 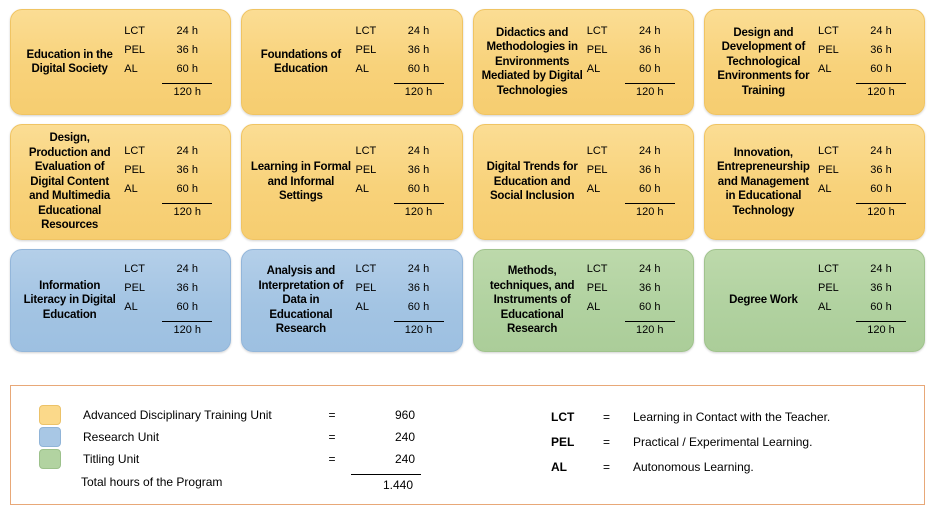 I want to click on course-title: Education in the Digital Society, so click(x=69, y=62).